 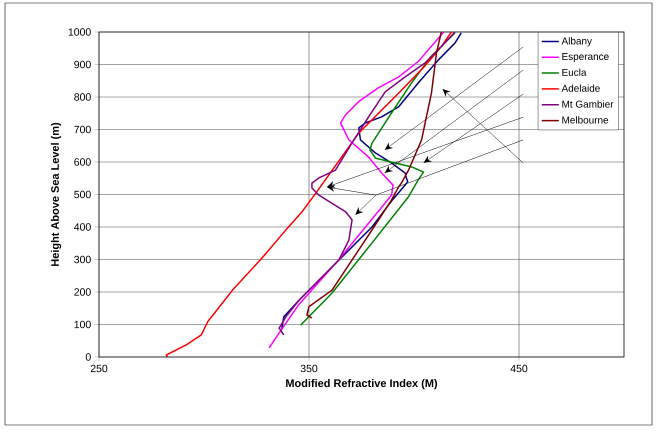 What do you see at coordinates (581, 88) in the screenshot?
I see `legend-label: Adelaide` at bounding box center [581, 88].